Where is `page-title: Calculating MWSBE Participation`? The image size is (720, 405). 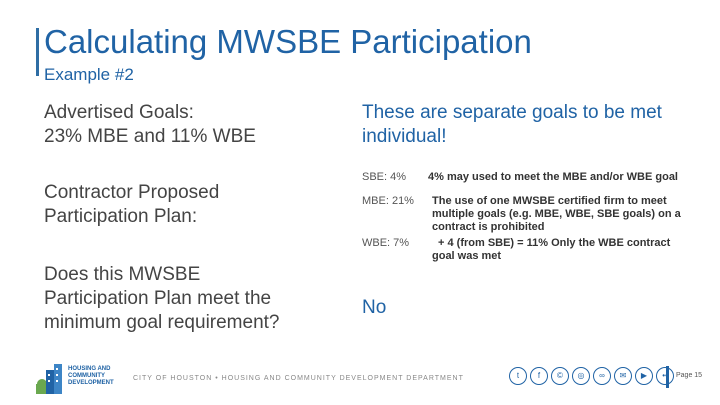 page-title: Calculating MWSBE Participation is located at coordinates (288, 41).